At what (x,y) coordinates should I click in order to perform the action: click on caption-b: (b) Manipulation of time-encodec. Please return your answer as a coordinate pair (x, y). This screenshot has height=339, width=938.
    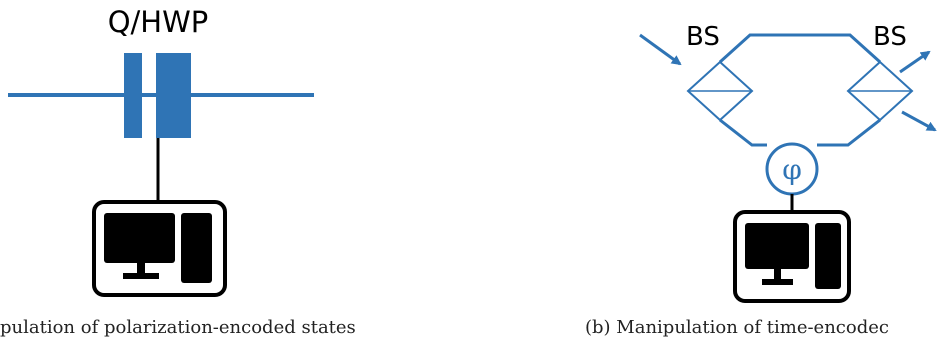
    Looking at the image, I should click on (737, 327).